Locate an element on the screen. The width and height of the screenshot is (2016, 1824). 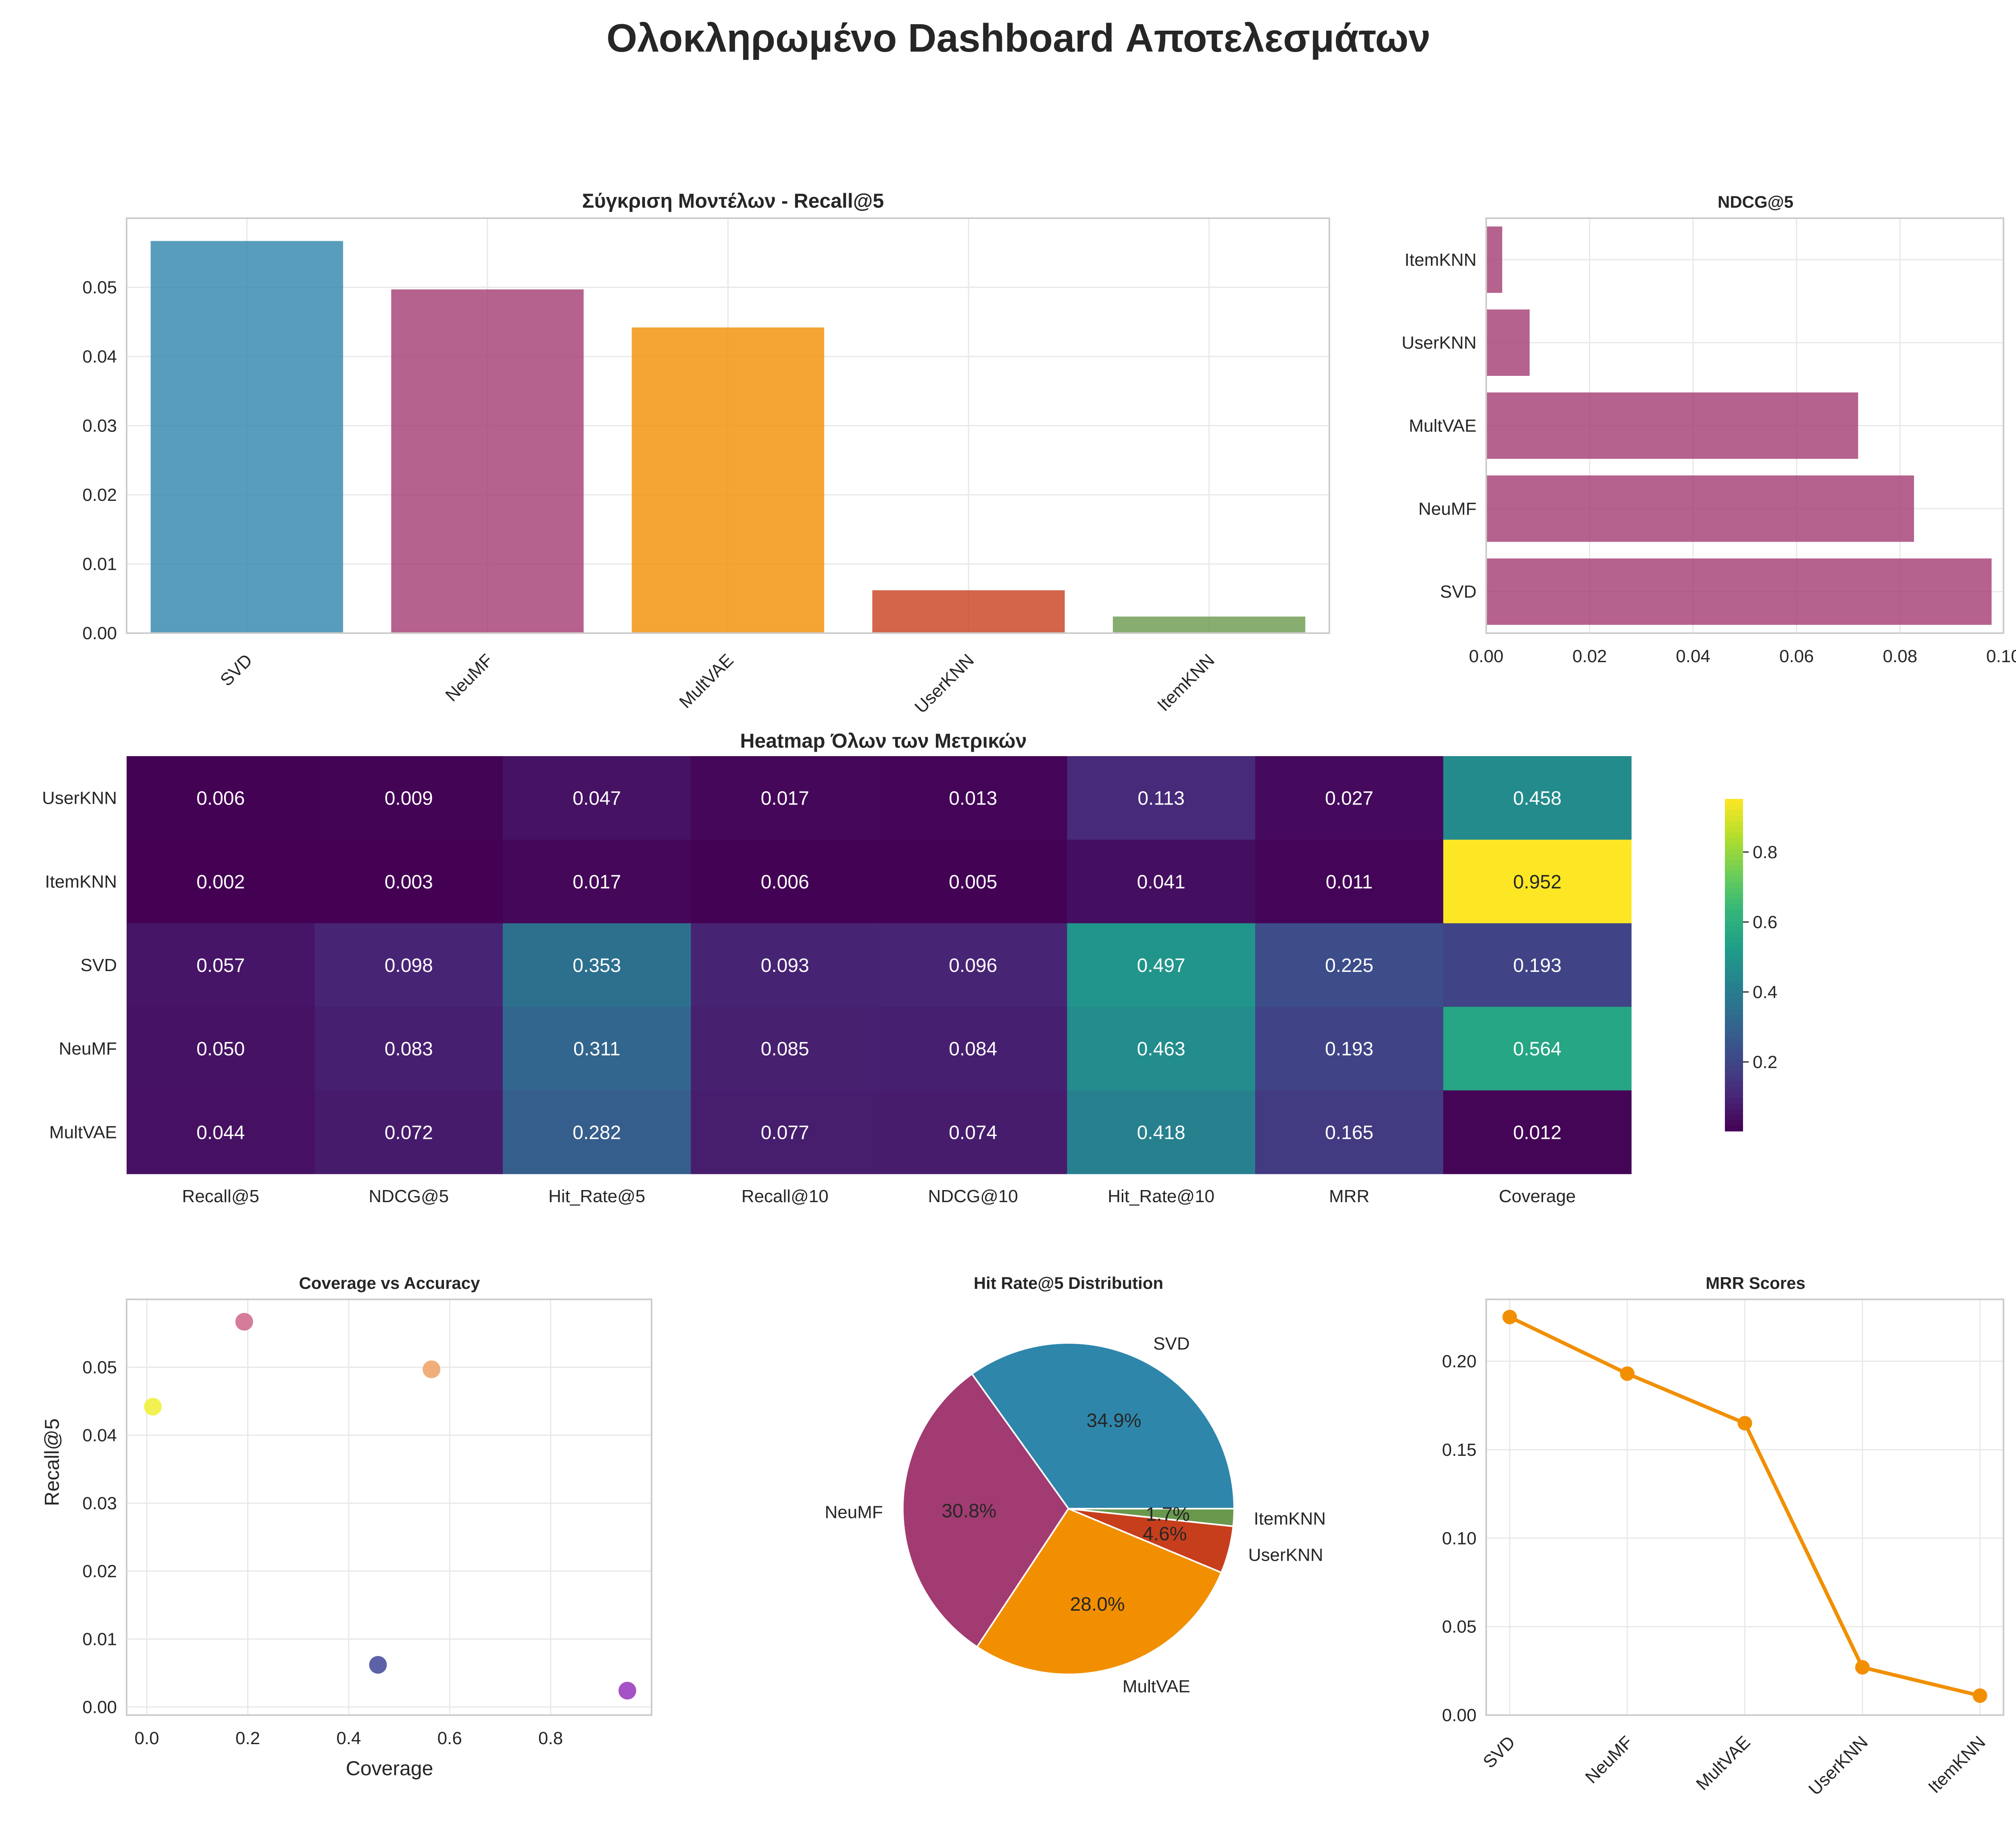
scatter-x-tick-label: 0.4 is located at coordinates (348, 1738).